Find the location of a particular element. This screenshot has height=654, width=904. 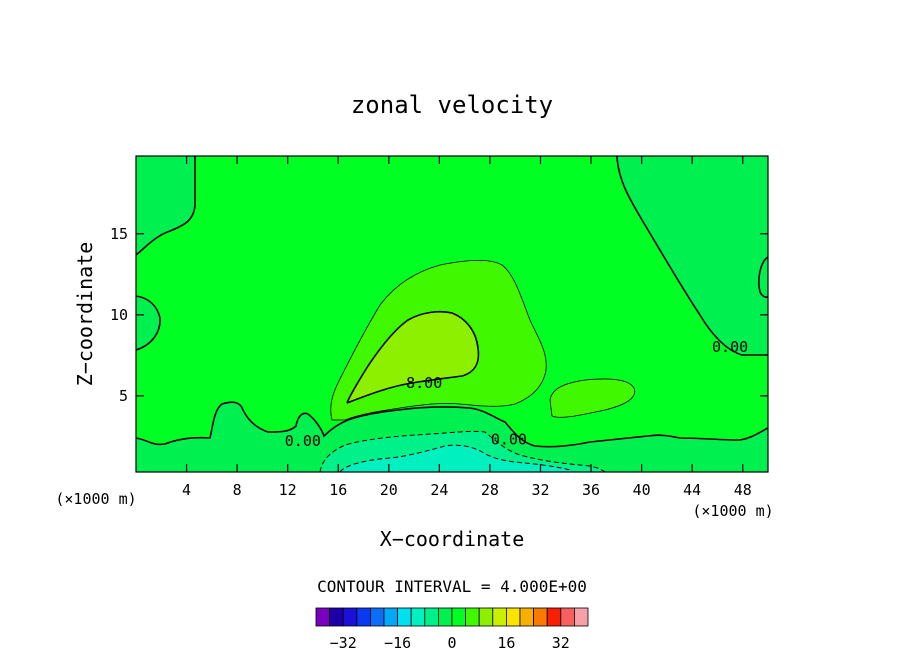

x-tick-label: 44 is located at coordinates (692, 490).